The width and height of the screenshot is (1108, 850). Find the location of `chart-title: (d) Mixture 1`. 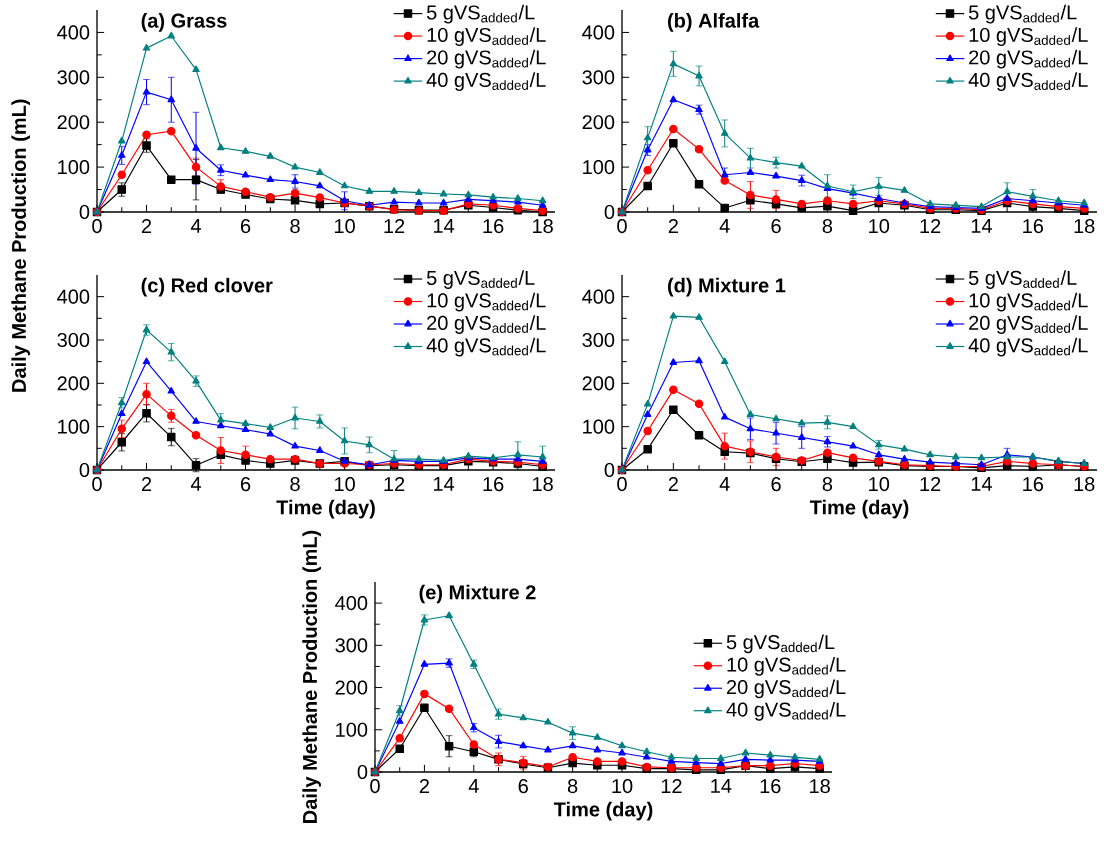

chart-title: (d) Mixture 1 is located at coordinates (727, 287).